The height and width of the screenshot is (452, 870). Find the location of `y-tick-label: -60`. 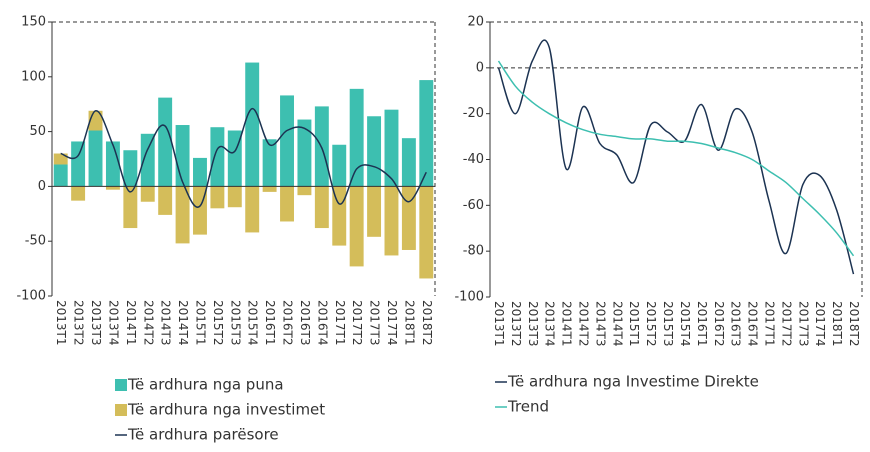

y-tick-label: -60 is located at coordinates (473, 205).